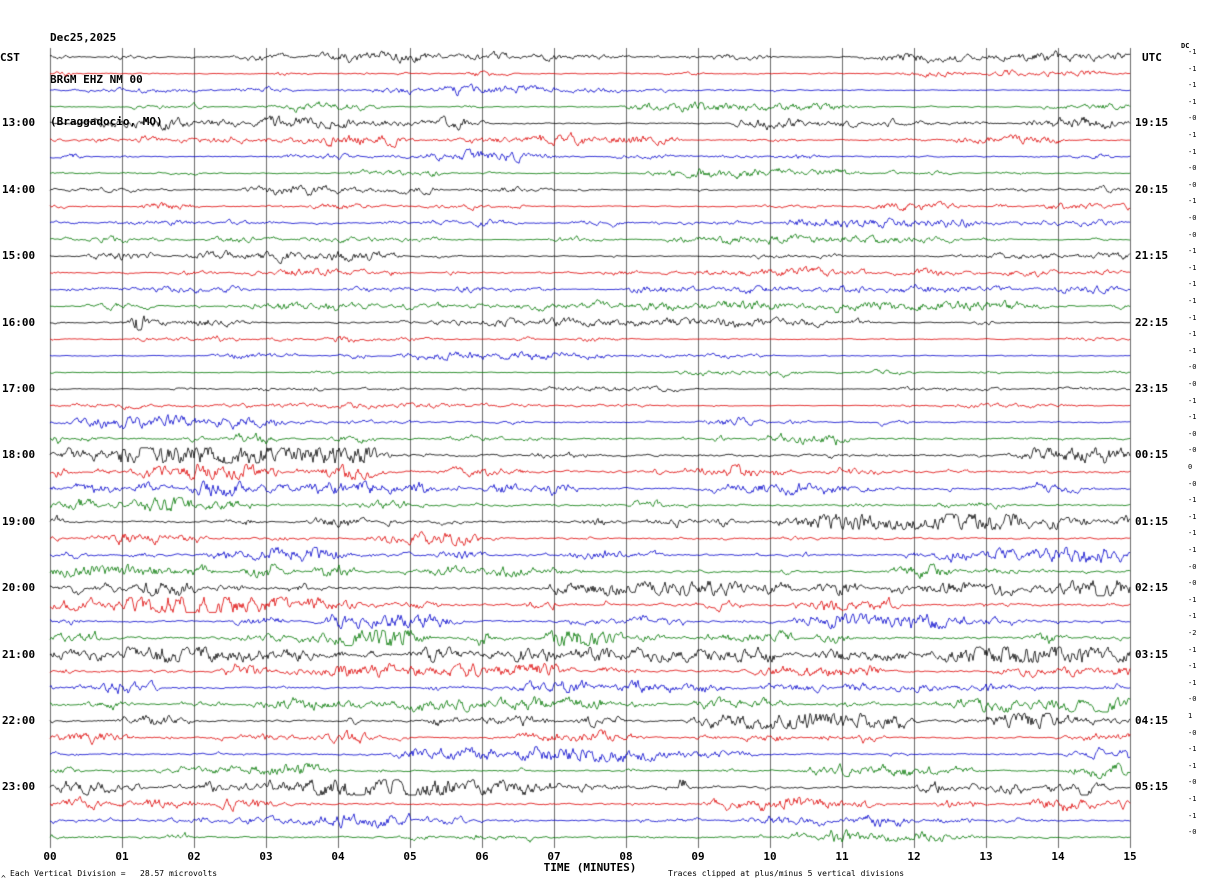 This screenshot has height=886, width=1210. Describe the element at coordinates (1190, 716) in the screenshot. I see `dc-value: 1` at that location.